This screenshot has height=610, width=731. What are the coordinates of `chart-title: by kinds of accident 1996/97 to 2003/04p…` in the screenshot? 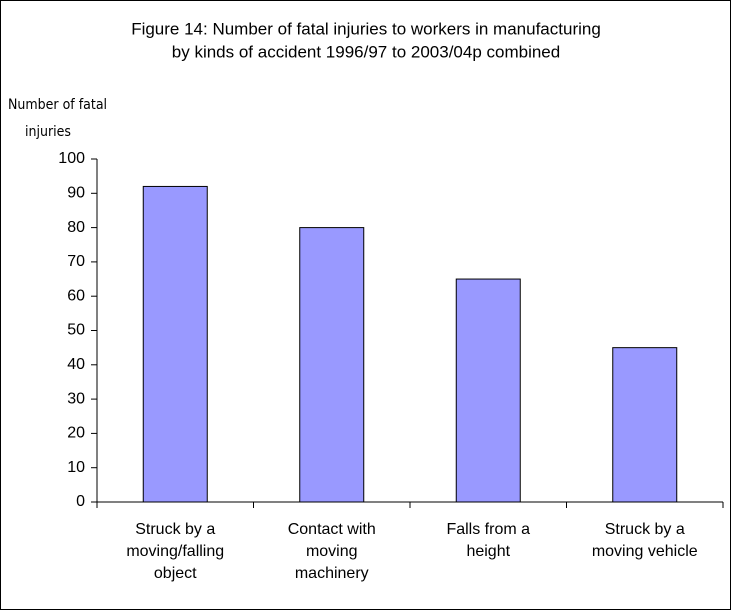 It's located at (366, 51).